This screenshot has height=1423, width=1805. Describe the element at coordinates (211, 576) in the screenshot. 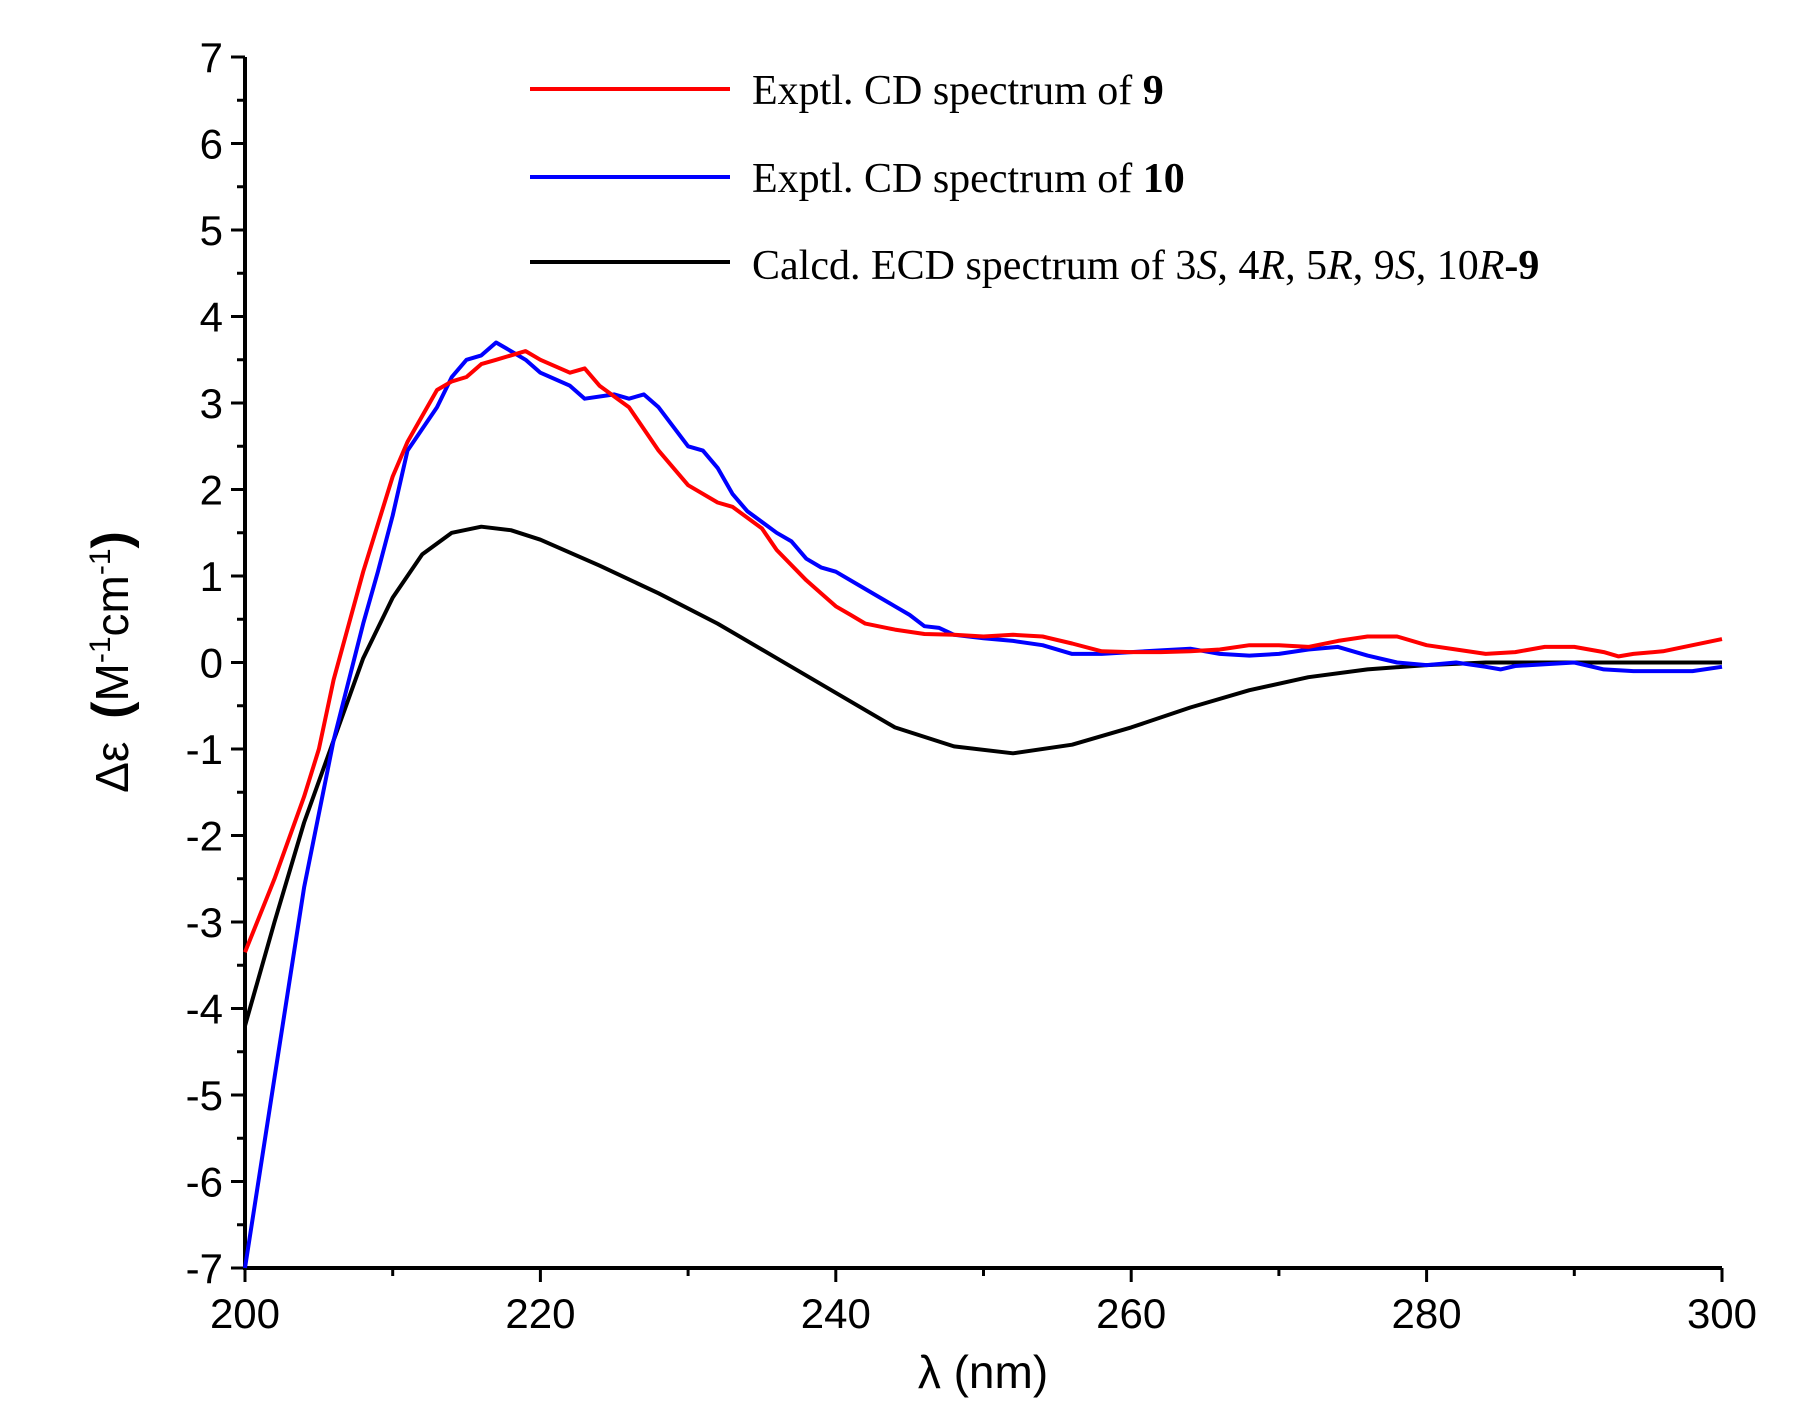

I see `y-tick-label: 1` at that location.